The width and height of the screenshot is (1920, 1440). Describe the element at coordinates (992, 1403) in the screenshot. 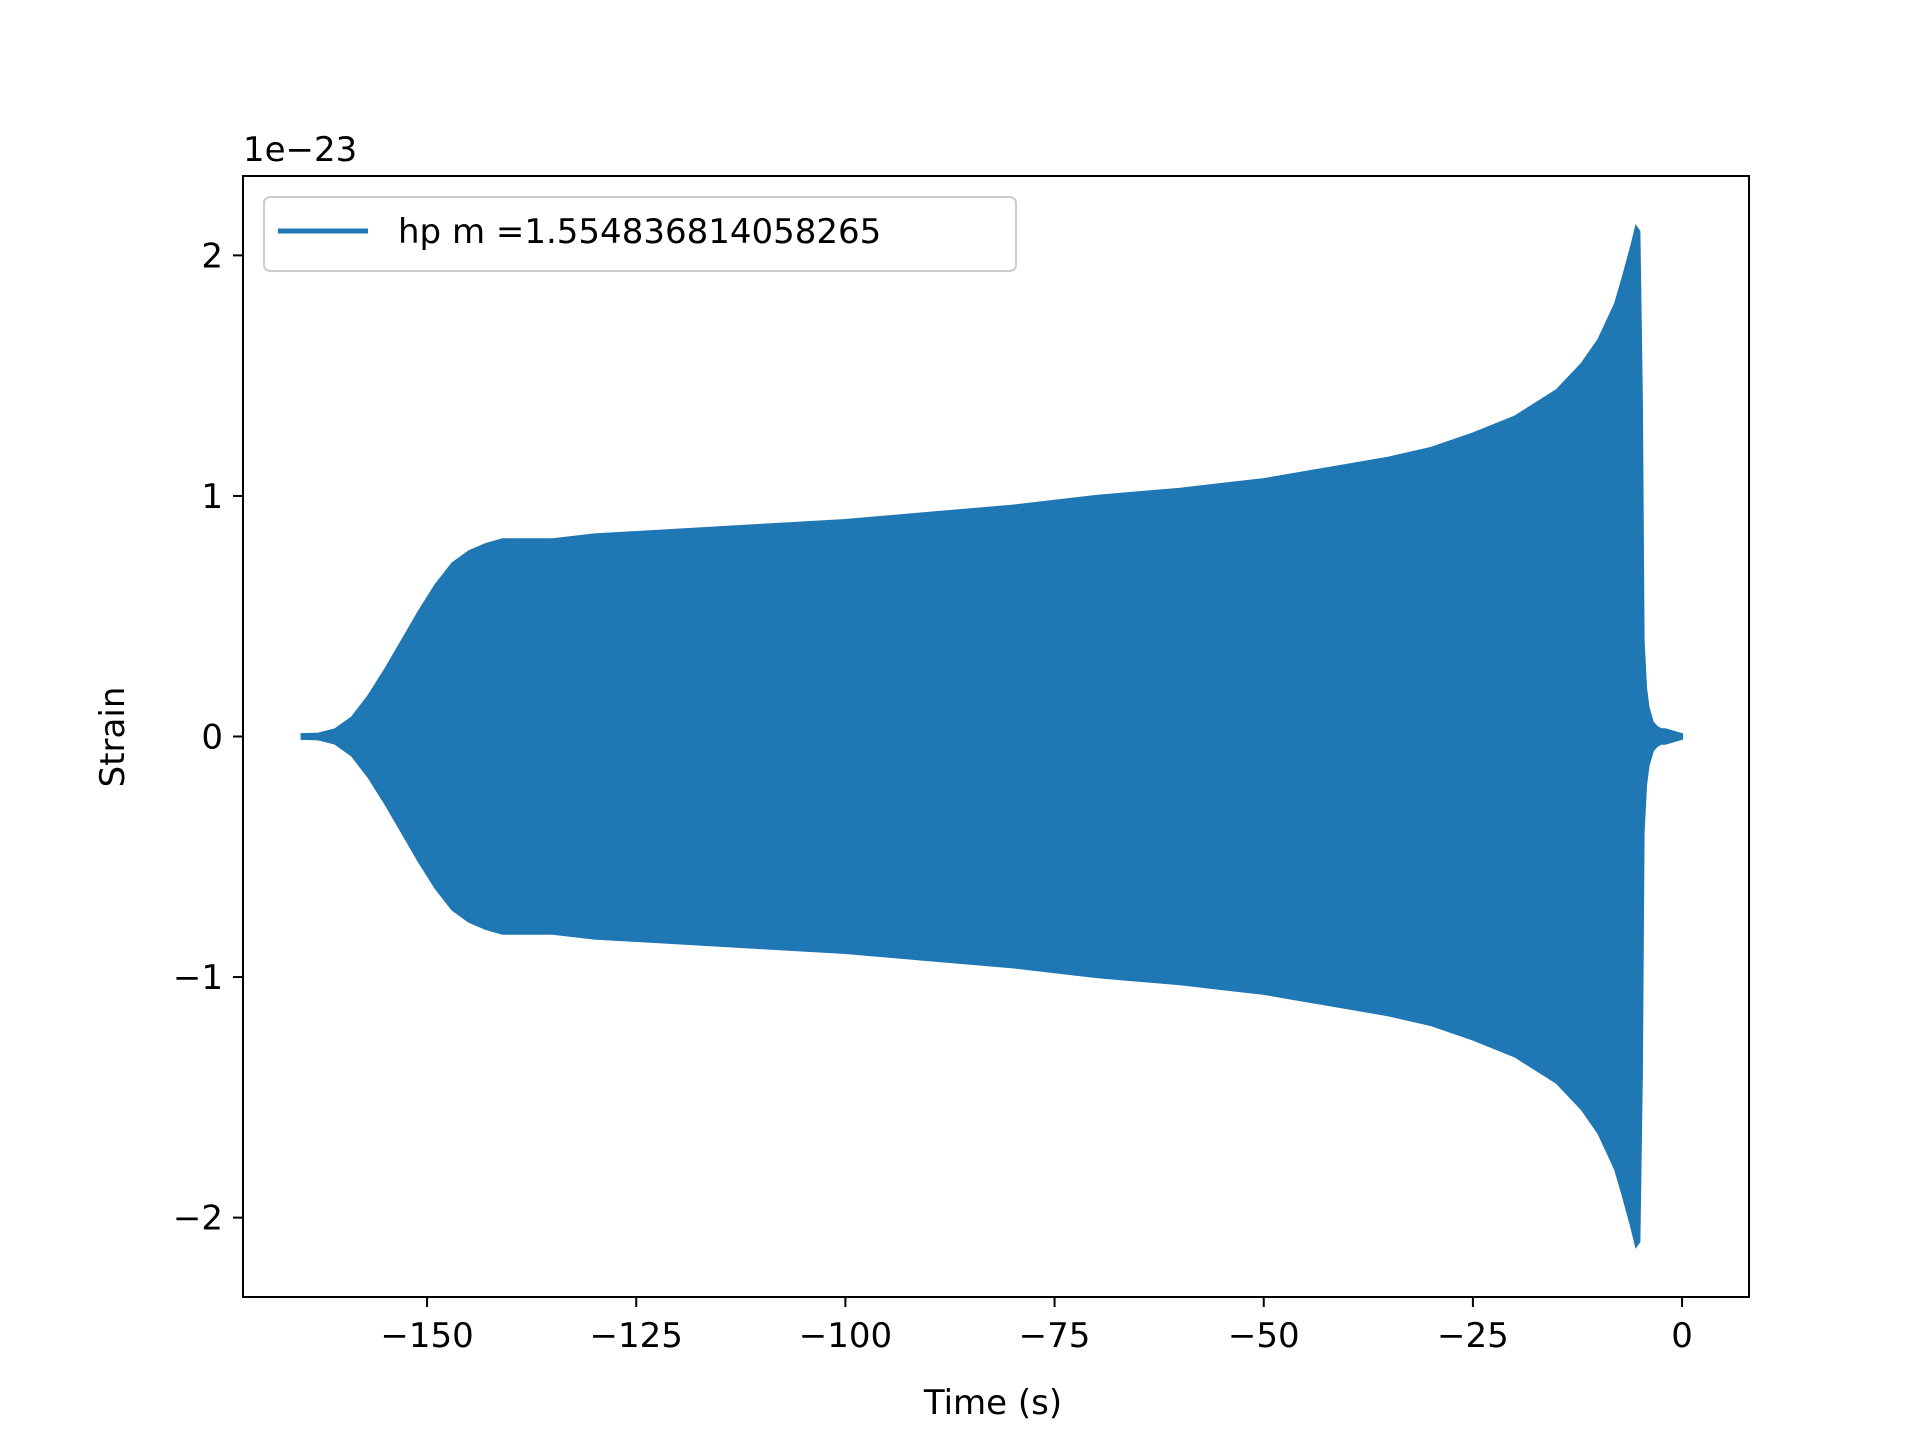

I see `x-axis-label: Time (s)` at that location.